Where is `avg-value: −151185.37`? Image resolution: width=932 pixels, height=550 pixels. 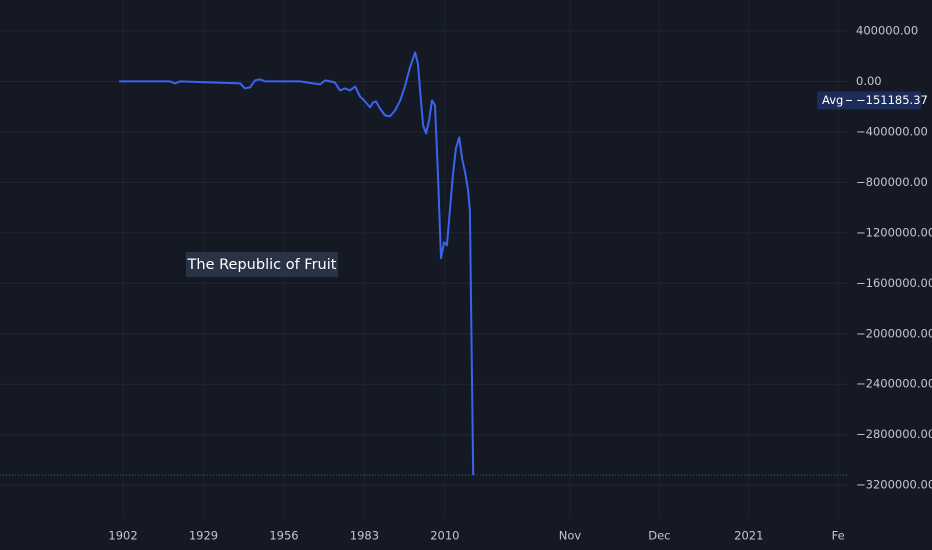
avg-value: −151185.37 is located at coordinates (892, 100).